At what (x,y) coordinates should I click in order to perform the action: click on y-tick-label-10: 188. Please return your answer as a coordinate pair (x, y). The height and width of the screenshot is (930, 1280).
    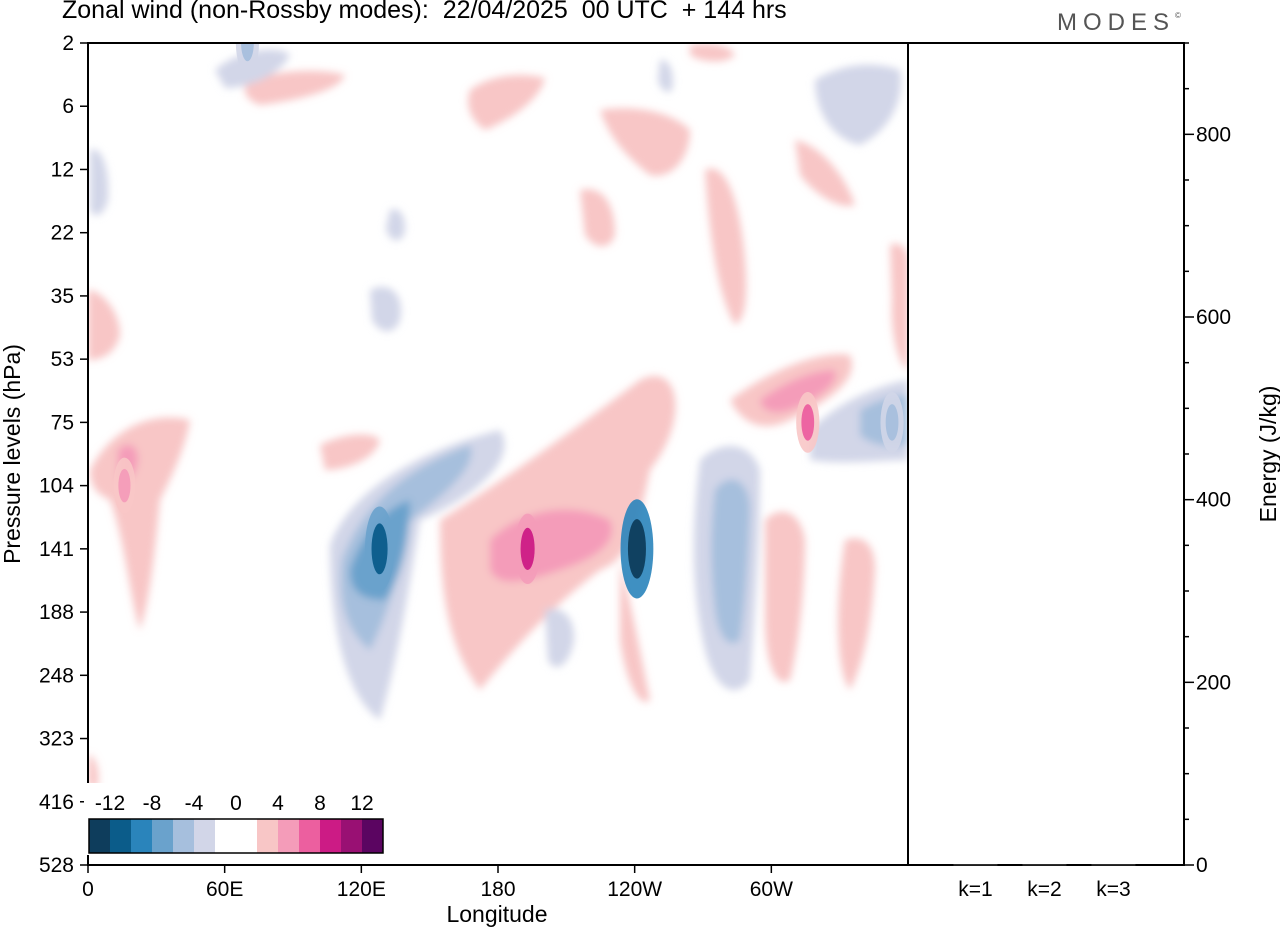
    Looking at the image, I should click on (56, 612).